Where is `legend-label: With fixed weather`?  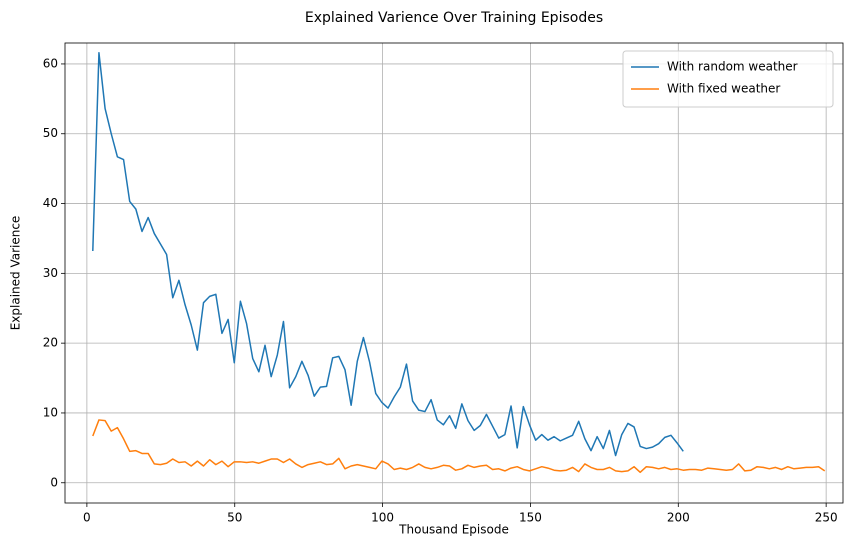
legend-label: With fixed weather is located at coordinates (723, 89).